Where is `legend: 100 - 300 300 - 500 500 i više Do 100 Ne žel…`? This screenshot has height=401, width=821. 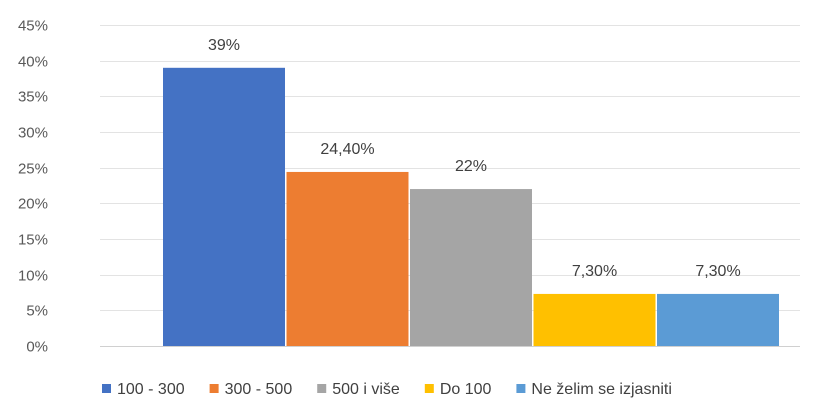 legend: 100 - 300 300 - 500 500 i više Do 100 Ne žel… is located at coordinates (387, 389).